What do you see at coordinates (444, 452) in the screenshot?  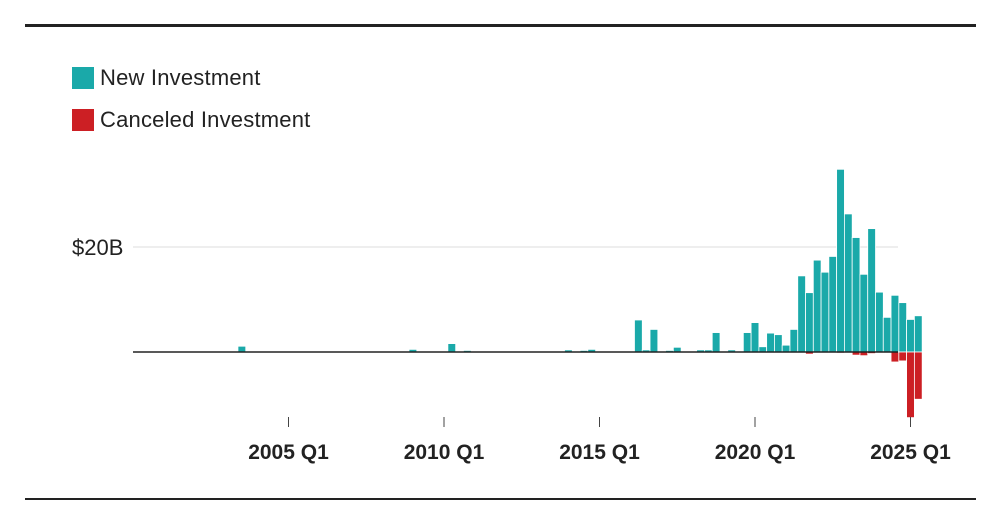 I see `x-tick-label: 2010 Q1` at bounding box center [444, 452].